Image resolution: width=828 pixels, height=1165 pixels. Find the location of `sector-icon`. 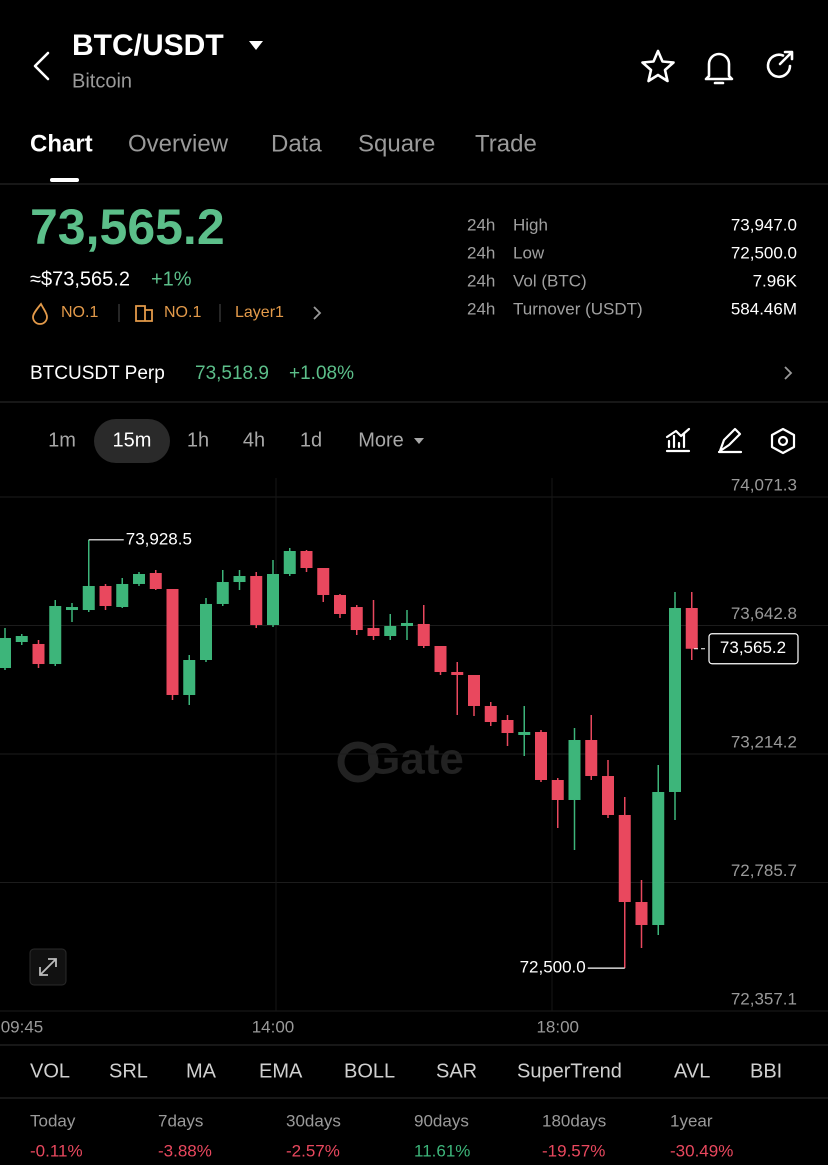

sector-icon is located at coordinates (144, 313).